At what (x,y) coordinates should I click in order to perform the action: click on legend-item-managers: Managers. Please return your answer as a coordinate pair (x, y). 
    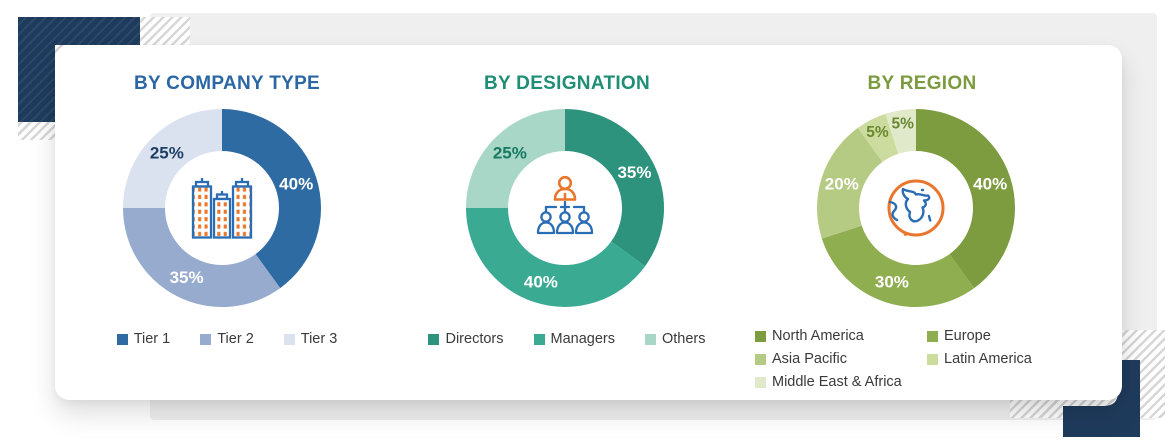
    Looking at the image, I should click on (574, 339).